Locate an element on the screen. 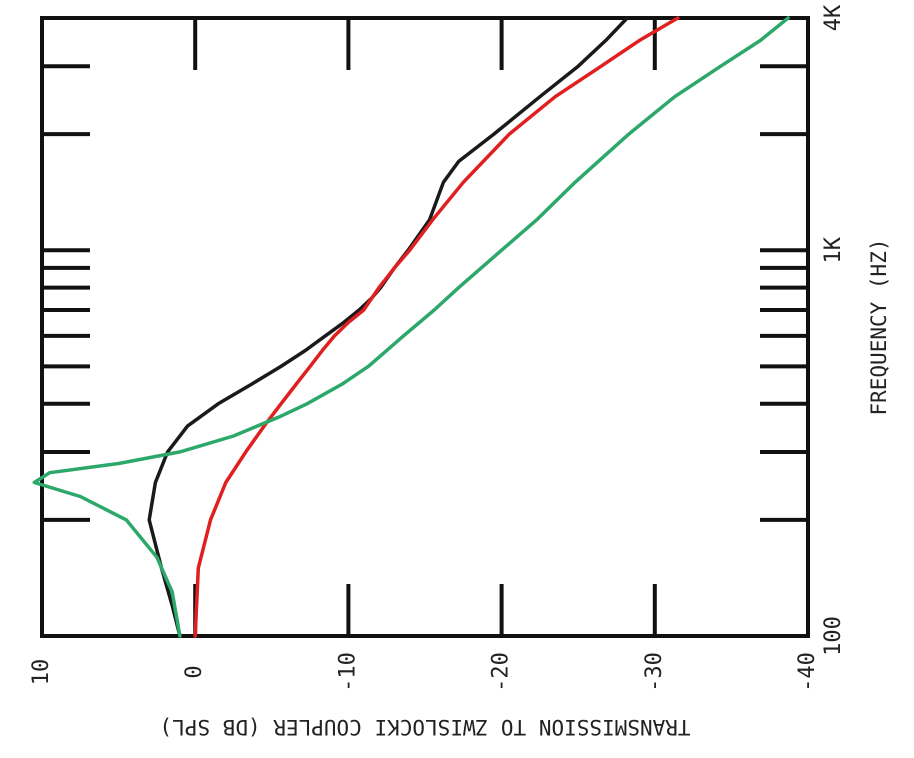  x-axis-title: FREQUENCY (HZ) is located at coordinates (879, 326).